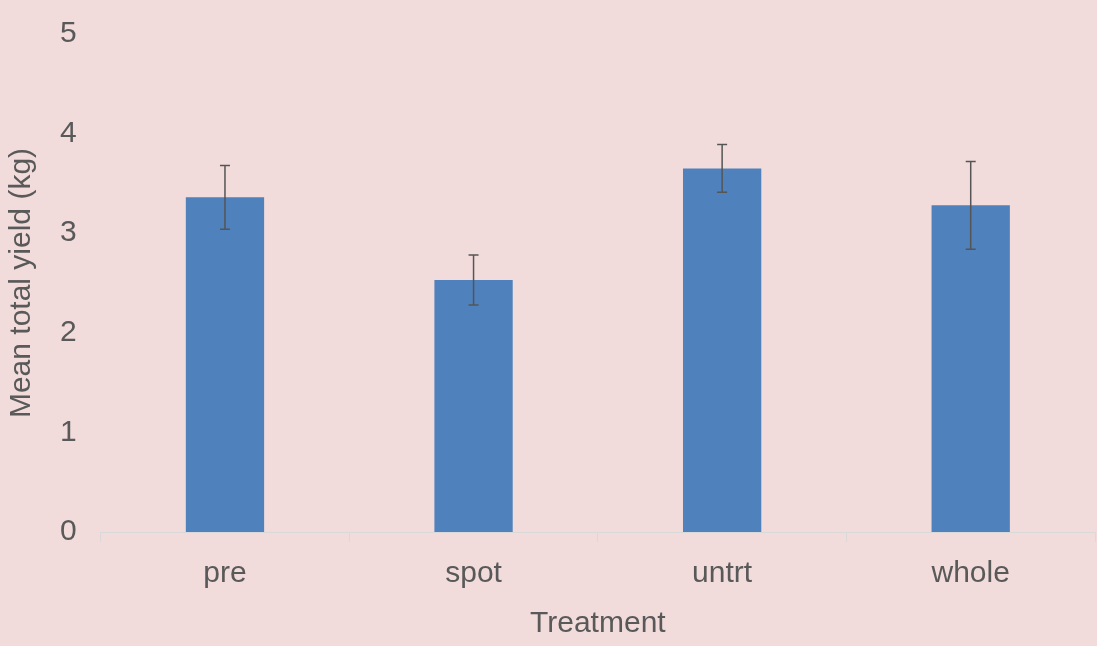 This screenshot has height=646, width=1097. Describe the element at coordinates (68, 131) in the screenshot. I see `y-tick-label: 4` at that location.